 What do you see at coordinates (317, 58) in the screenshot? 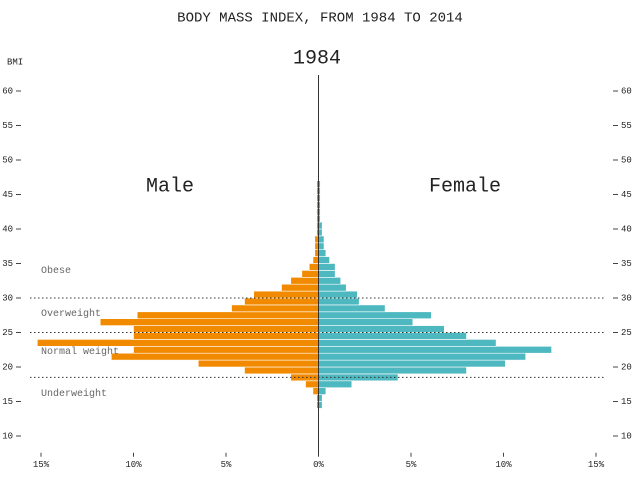
I see `year-label: 1984` at bounding box center [317, 58].